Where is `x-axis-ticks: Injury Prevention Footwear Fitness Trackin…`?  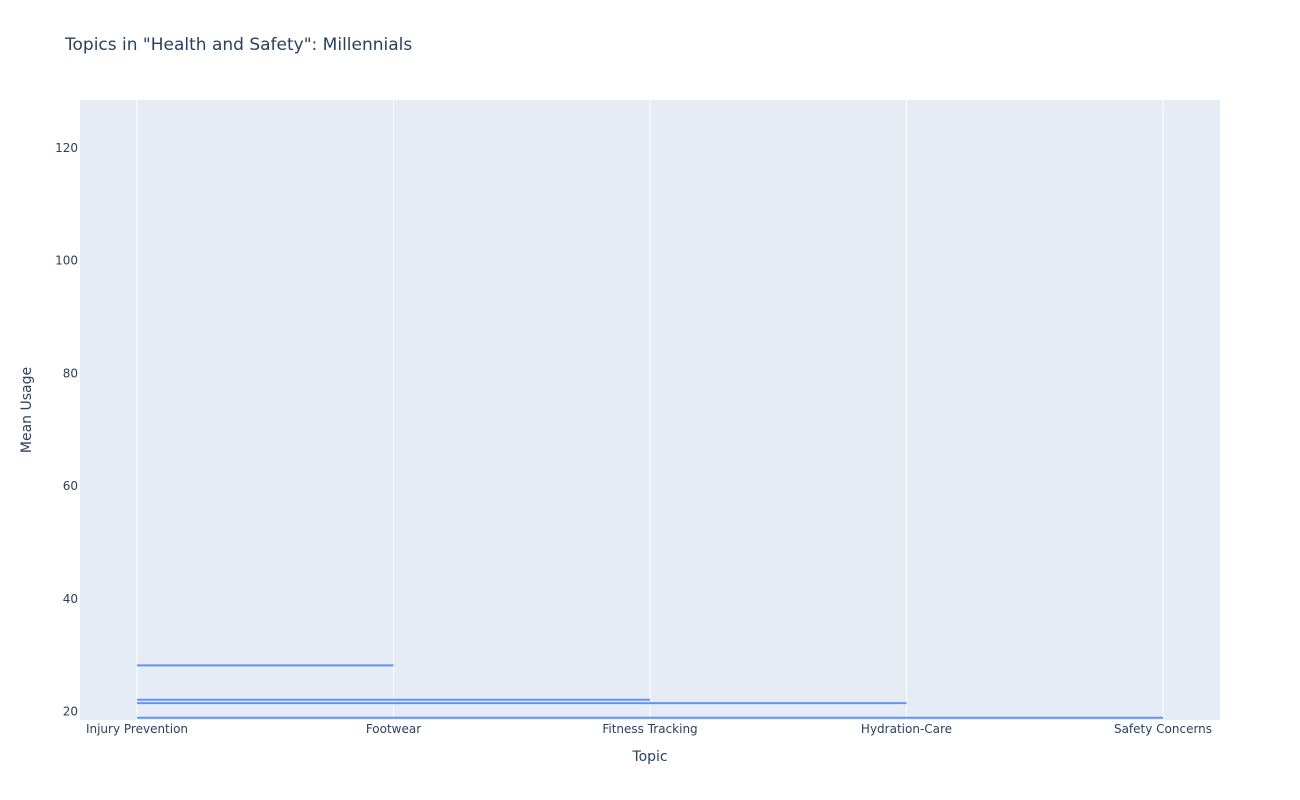
x-axis-ticks: Injury Prevention Footwear Fitness Trackin… is located at coordinates (649, 729).